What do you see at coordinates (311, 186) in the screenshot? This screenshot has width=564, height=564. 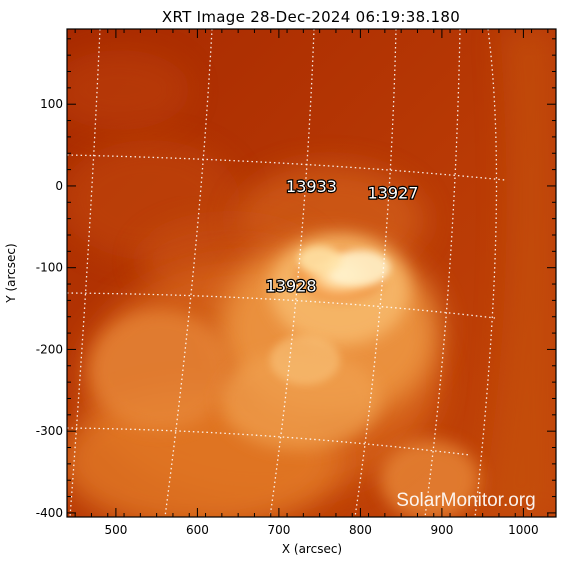 I see `active-region-label: 13933` at bounding box center [311, 186].